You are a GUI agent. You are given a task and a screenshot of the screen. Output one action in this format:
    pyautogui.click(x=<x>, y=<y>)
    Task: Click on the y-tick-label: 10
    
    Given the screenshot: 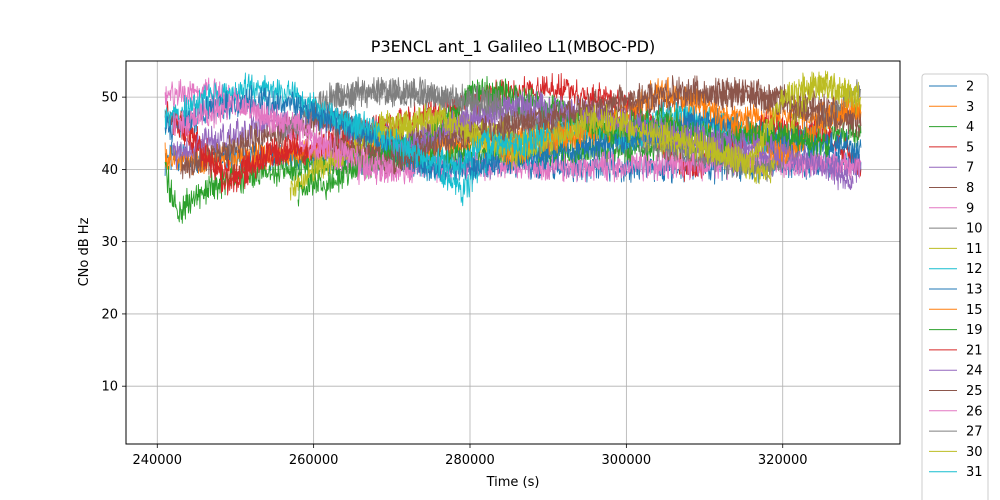 What is the action you would take?
    pyautogui.click(x=109, y=387)
    